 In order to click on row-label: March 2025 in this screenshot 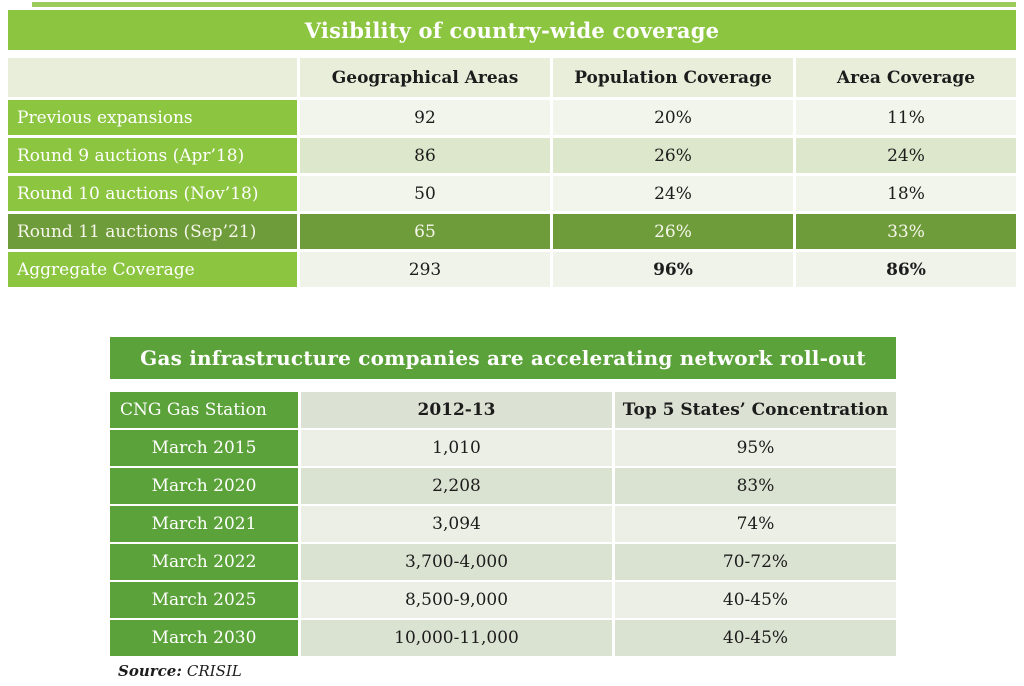, I will do `click(204, 600)`.